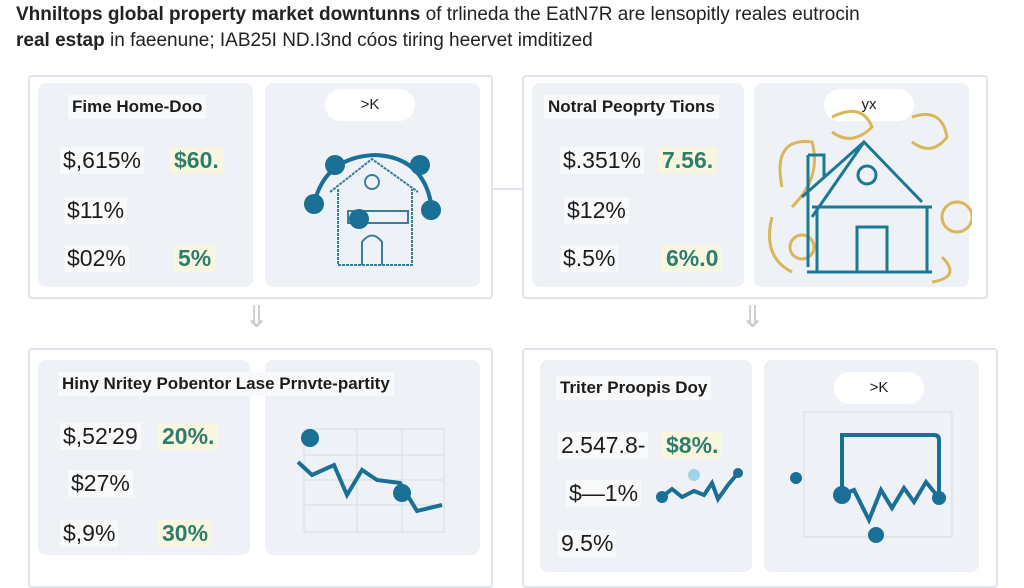 Image resolution: width=1024 pixels, height=588 pixels. I want to click on value: $11%, so click(96, 210).